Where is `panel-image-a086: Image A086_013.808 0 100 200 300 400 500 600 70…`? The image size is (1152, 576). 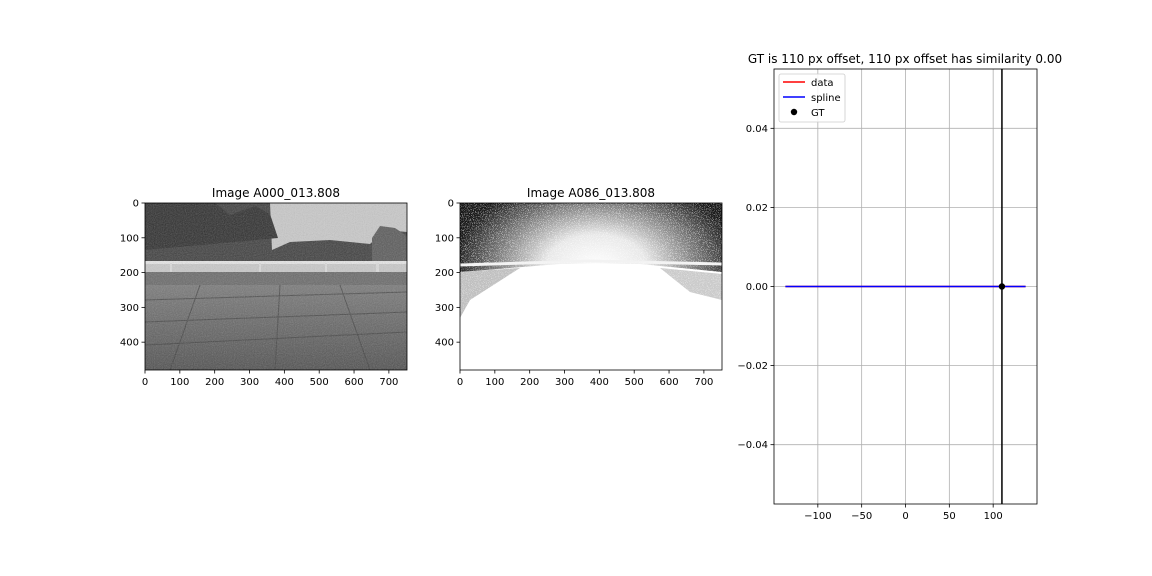
panel-image-a086: Image A086_013.808 0 100 200 300 400 500 600 70… is located at coordinates (579, 287).